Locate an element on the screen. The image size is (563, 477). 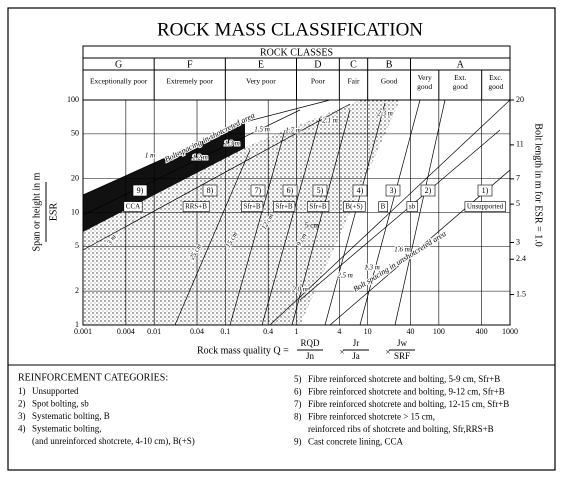
numerator: RQD is located at coordinates (310, 343).